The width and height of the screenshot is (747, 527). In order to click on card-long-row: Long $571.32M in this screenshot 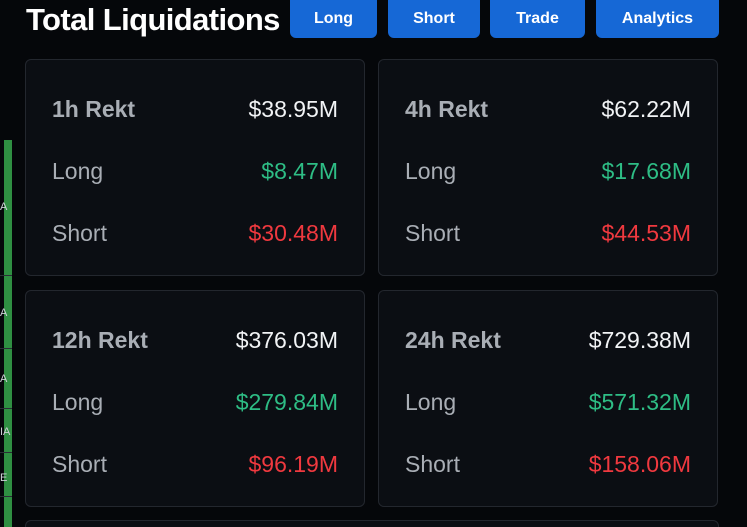, I will do `click(548, 402)`.